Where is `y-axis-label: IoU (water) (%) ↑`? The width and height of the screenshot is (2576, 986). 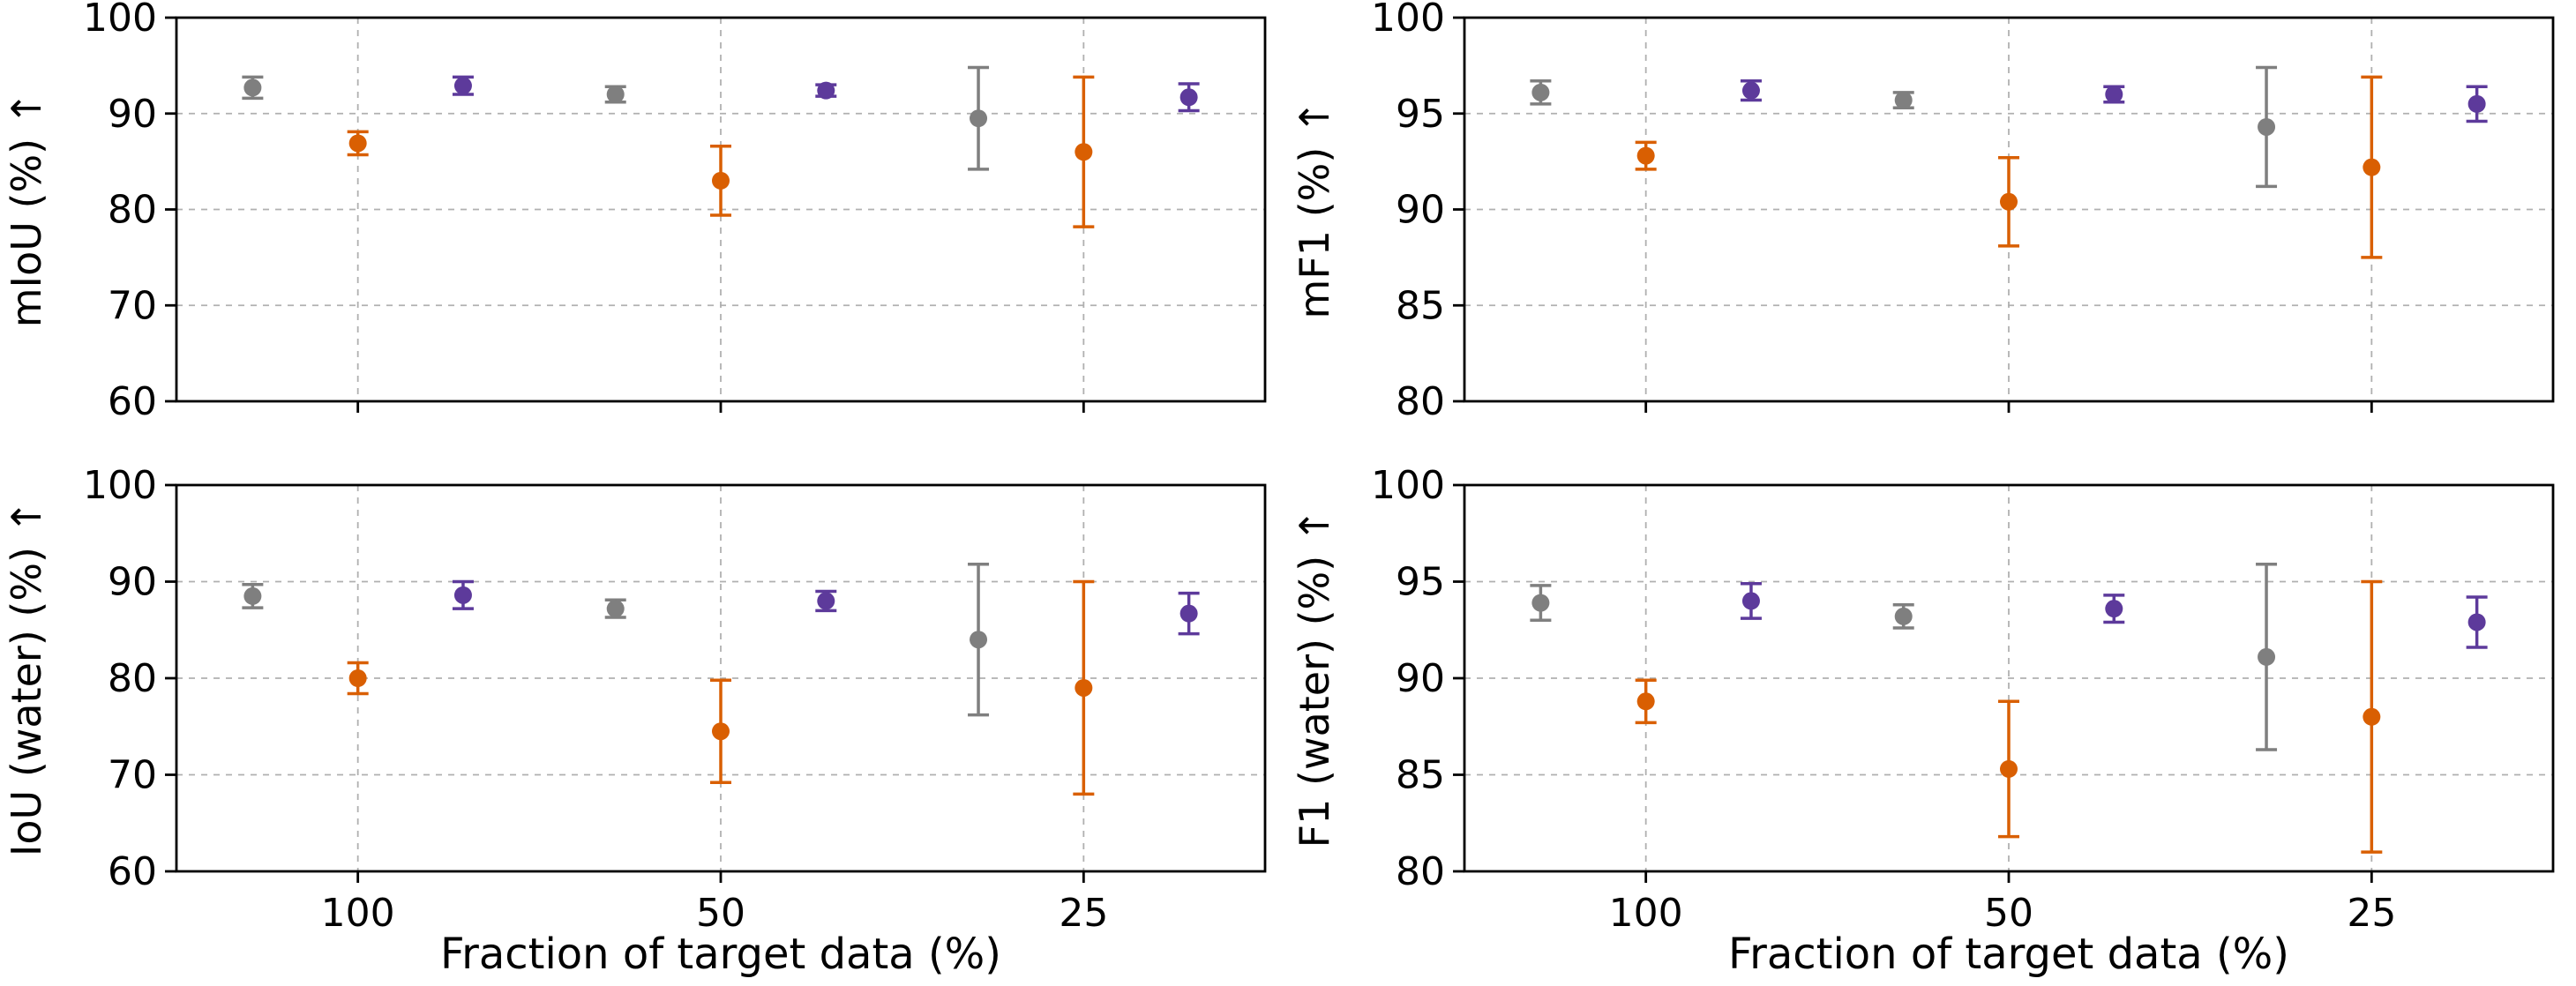 y-axis-label: IoU (water) (%) ↑ is located at coordinates (27, 678).